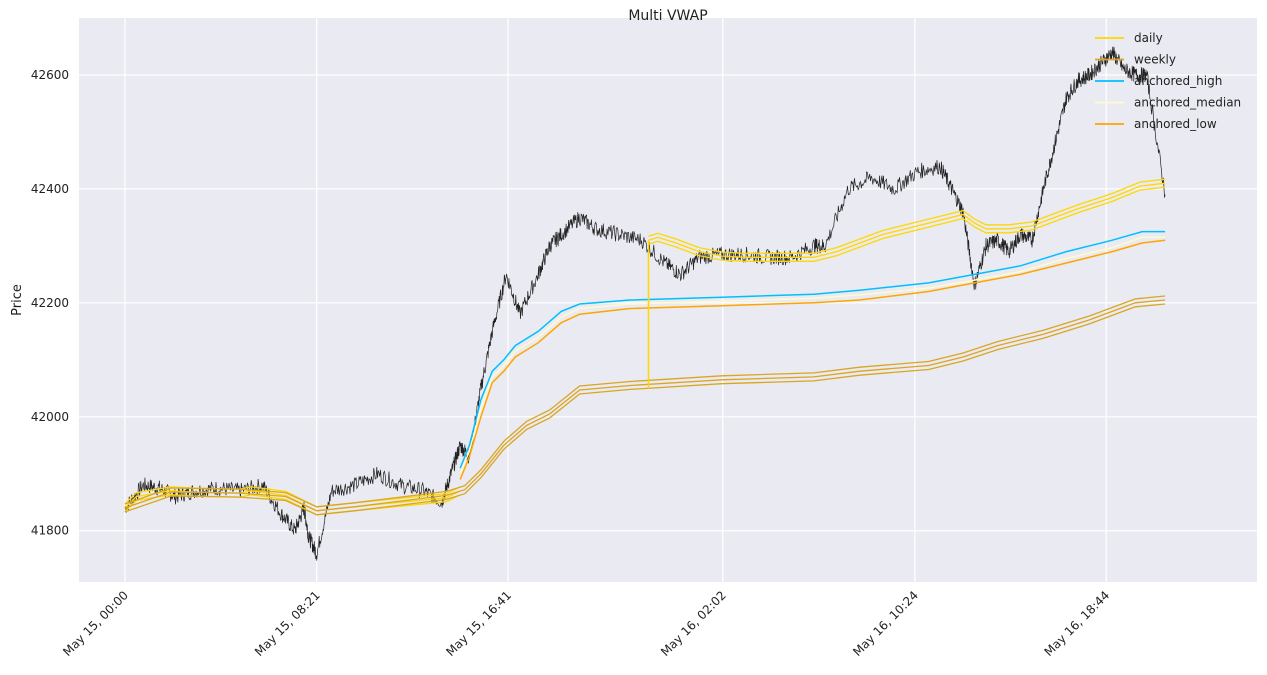 This screenshot has width=1267, height=675. I want to click on chart-title: Multi VWAP, so click(667, 16).